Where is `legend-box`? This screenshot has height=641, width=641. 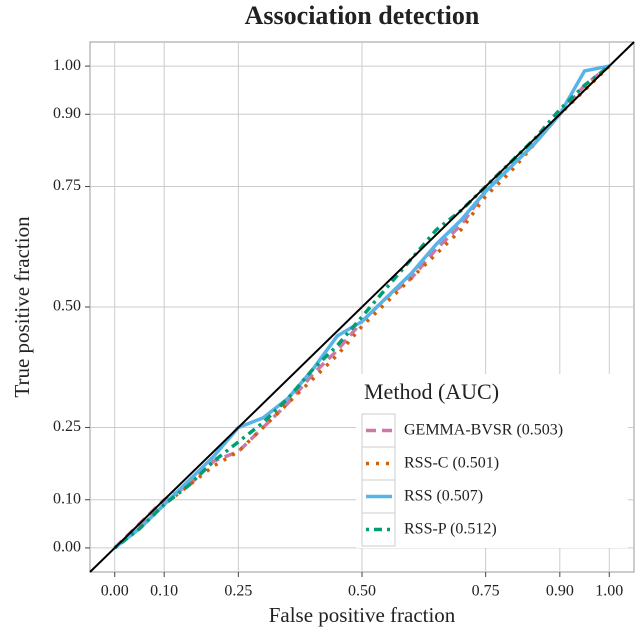 legend-box is located at coordinates (492, 461).